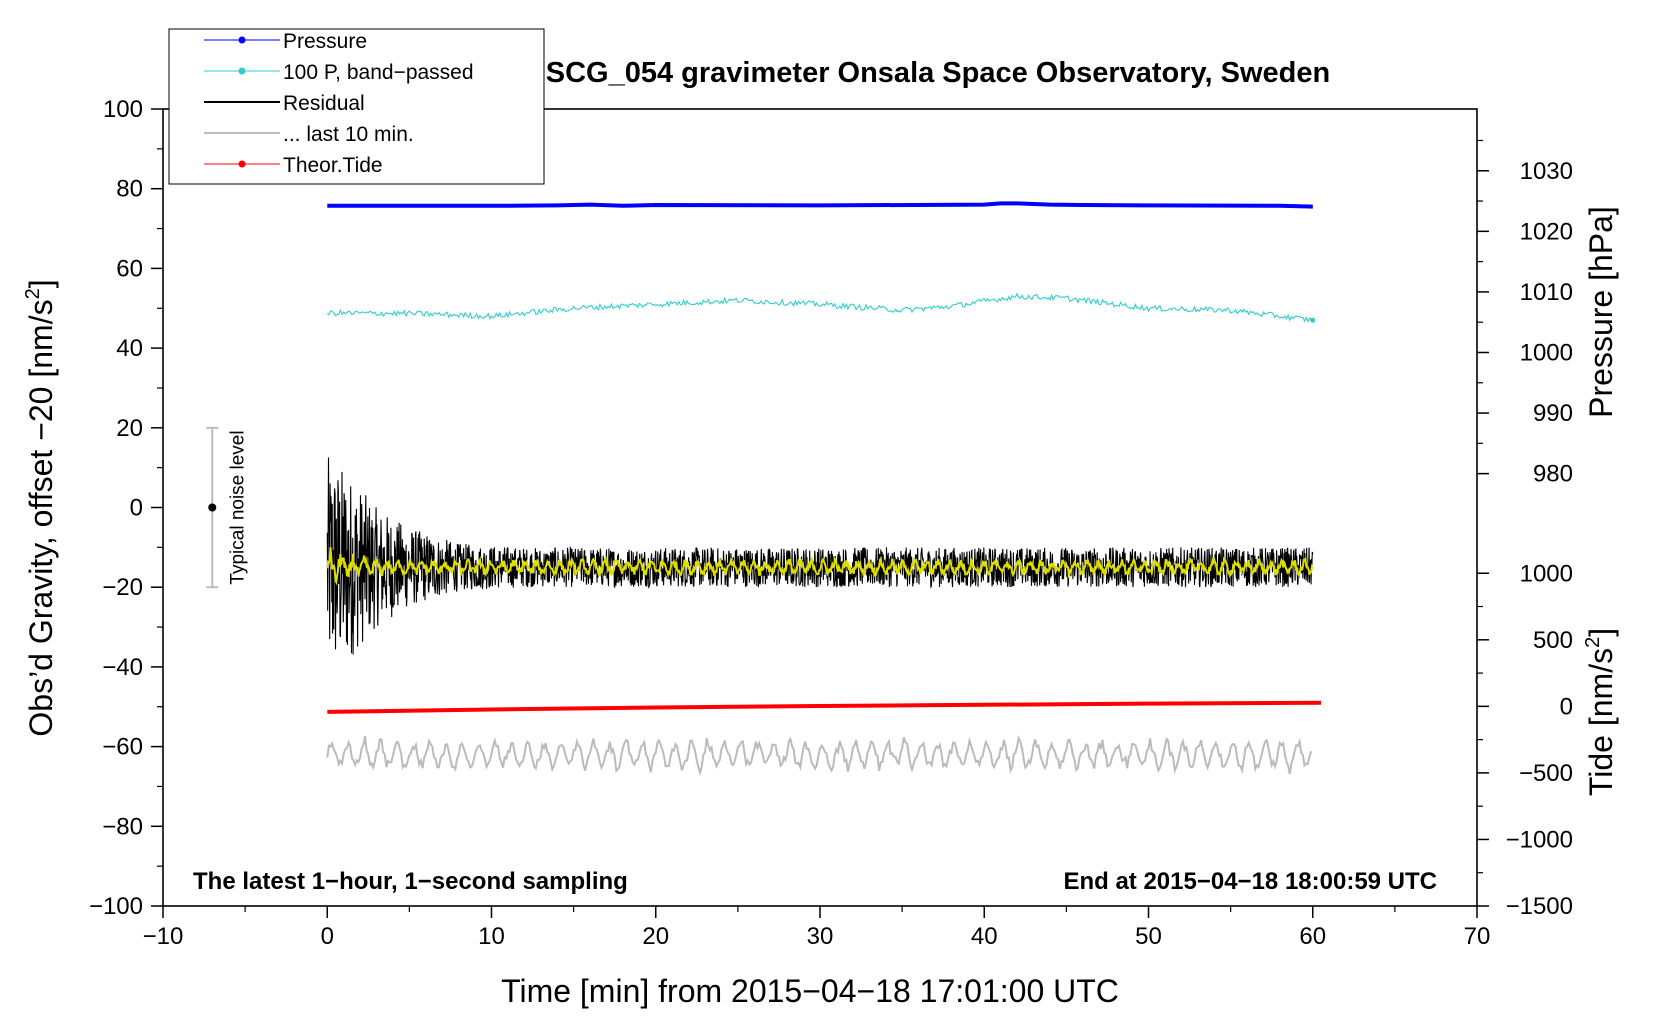 This screenshot has height=1020, width=1660. Describe the element at coordinates (819, 756) in the screenshot. I see `last-10-min-series-line` at that location.